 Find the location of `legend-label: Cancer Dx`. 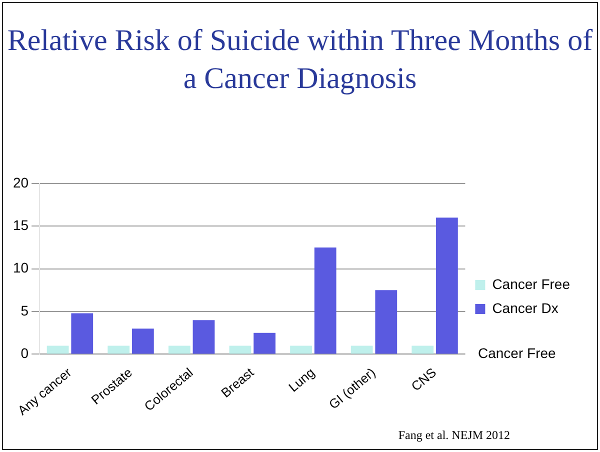

legend-label: Cancer Dx is located at coordinates (525, 308).